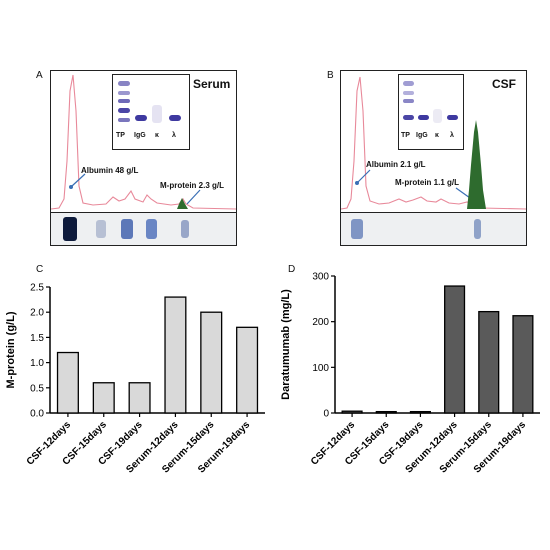 The height and width of the screenshot is (550, 550). Describe the element at coordinates (11, 349) in the screenshot. I see `mprotein-y-axis-label: M-protein (g/L)` at that location.